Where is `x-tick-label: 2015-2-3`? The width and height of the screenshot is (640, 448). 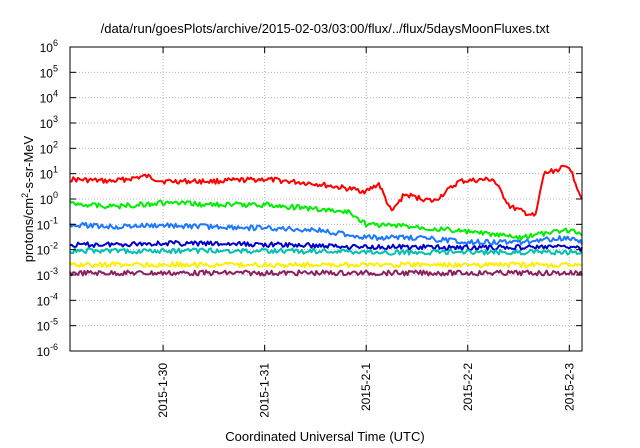 x-tick-label: 2015-2-3 is located at coordinates (569, 387).